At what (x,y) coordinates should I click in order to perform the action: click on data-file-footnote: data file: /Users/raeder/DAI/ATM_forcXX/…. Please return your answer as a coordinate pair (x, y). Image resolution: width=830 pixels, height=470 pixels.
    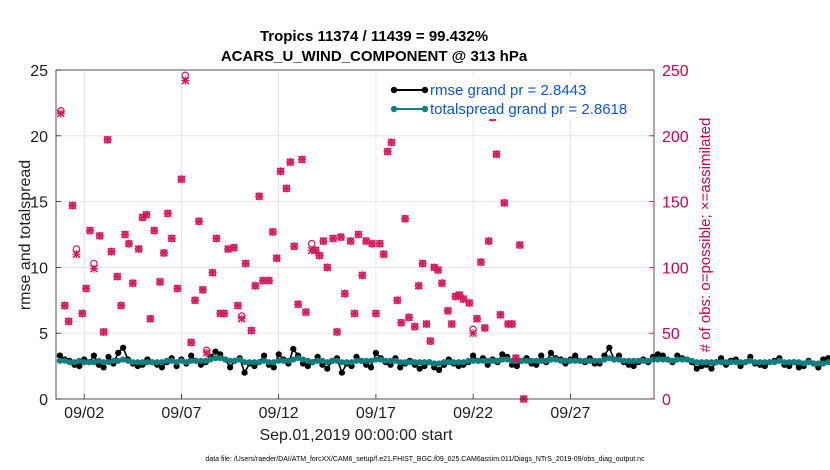
    Looking at the image, I should click on (425, 459).